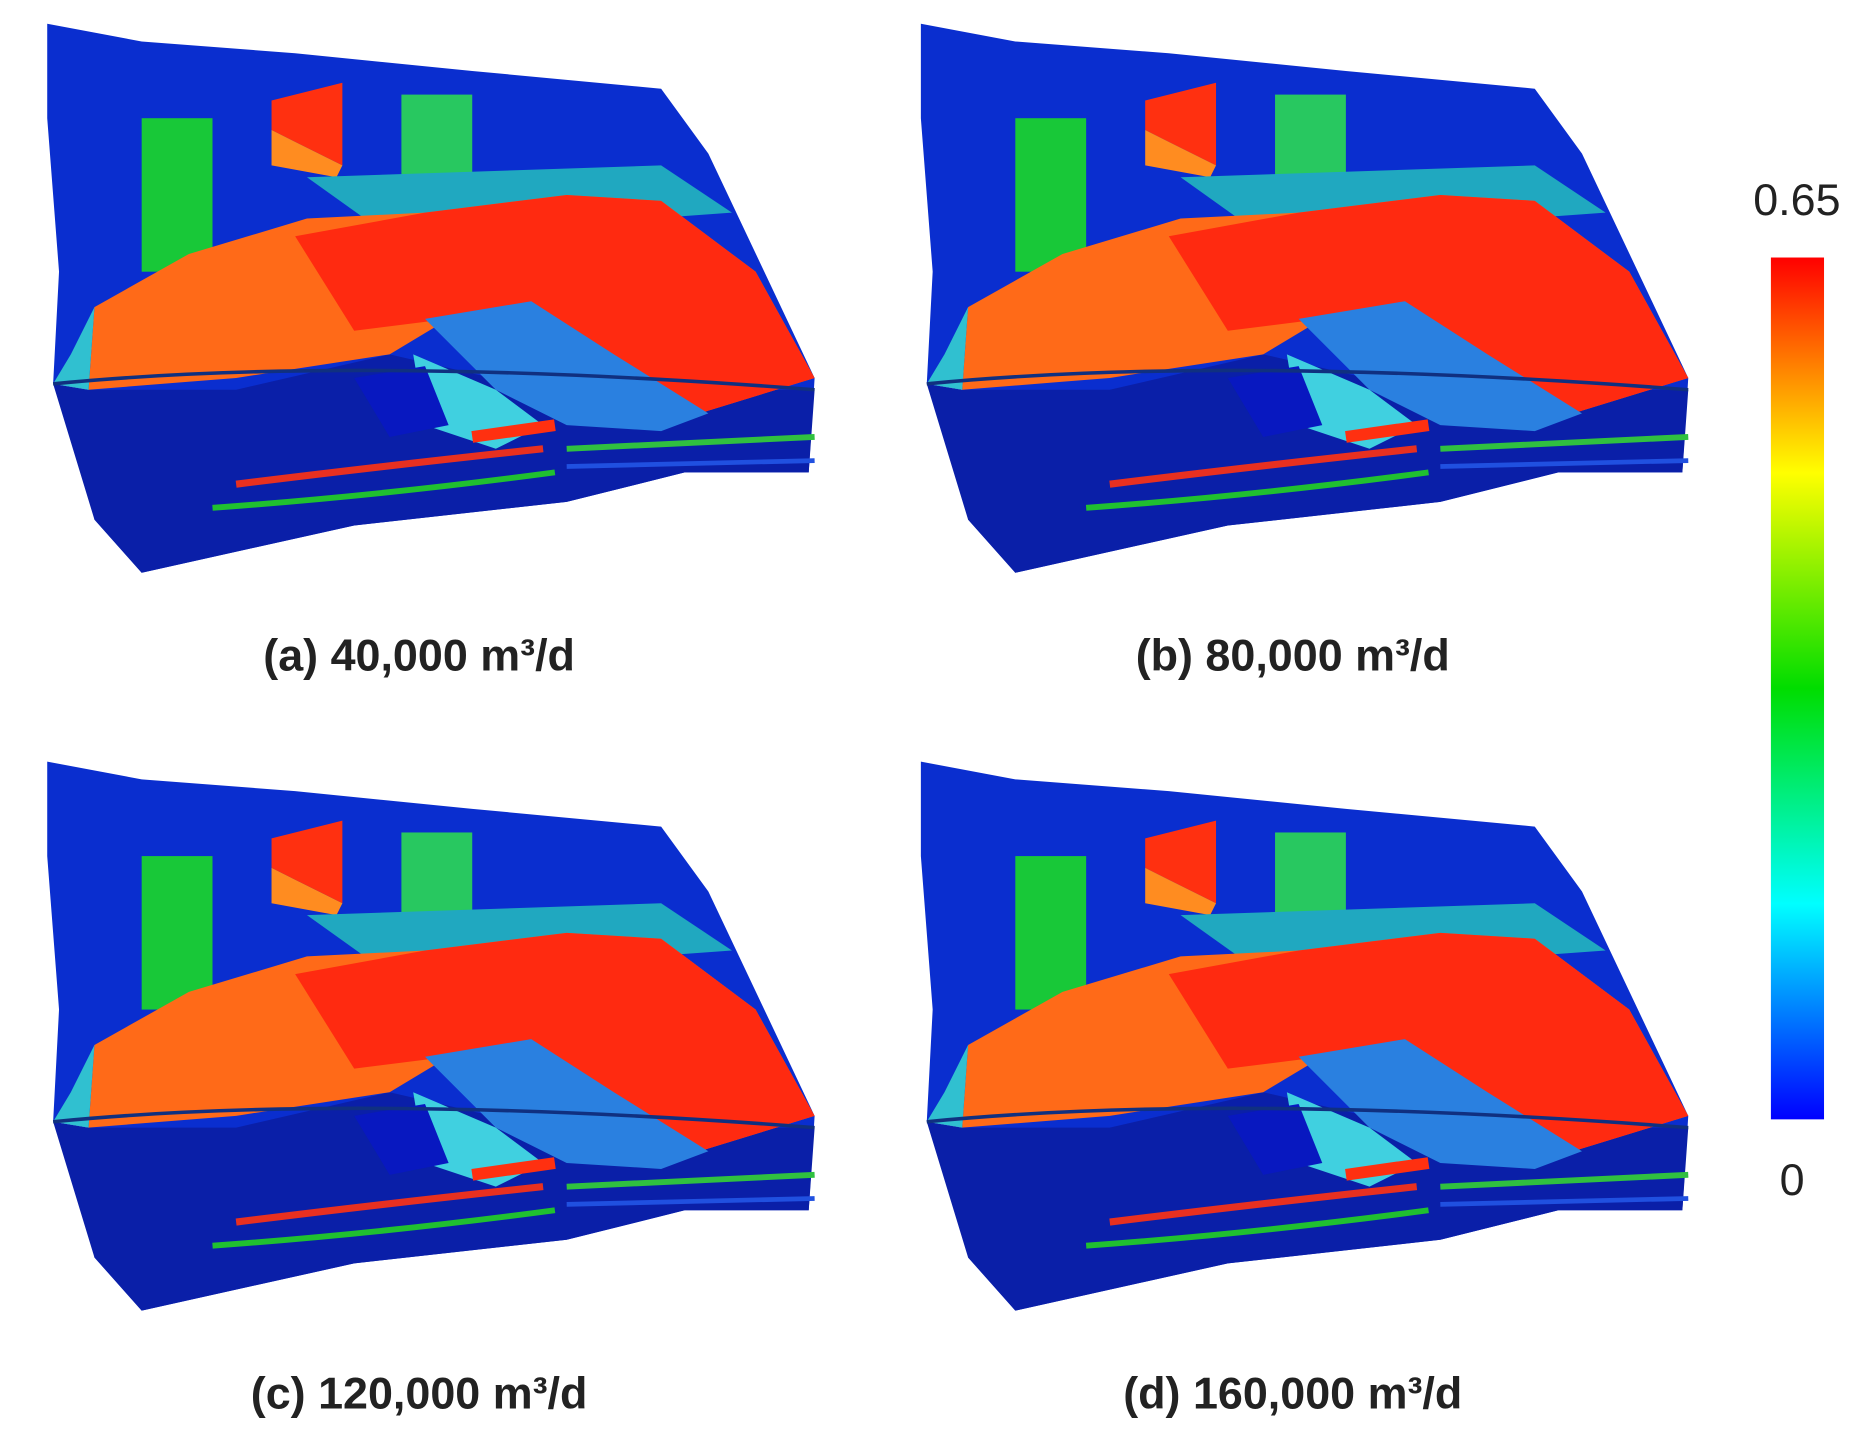  What do you see at coordinates (1293, 655) in the screenshot?
I see `panel-caption: (b) 80,000 m³/d` at bounding box center [1293, 655].